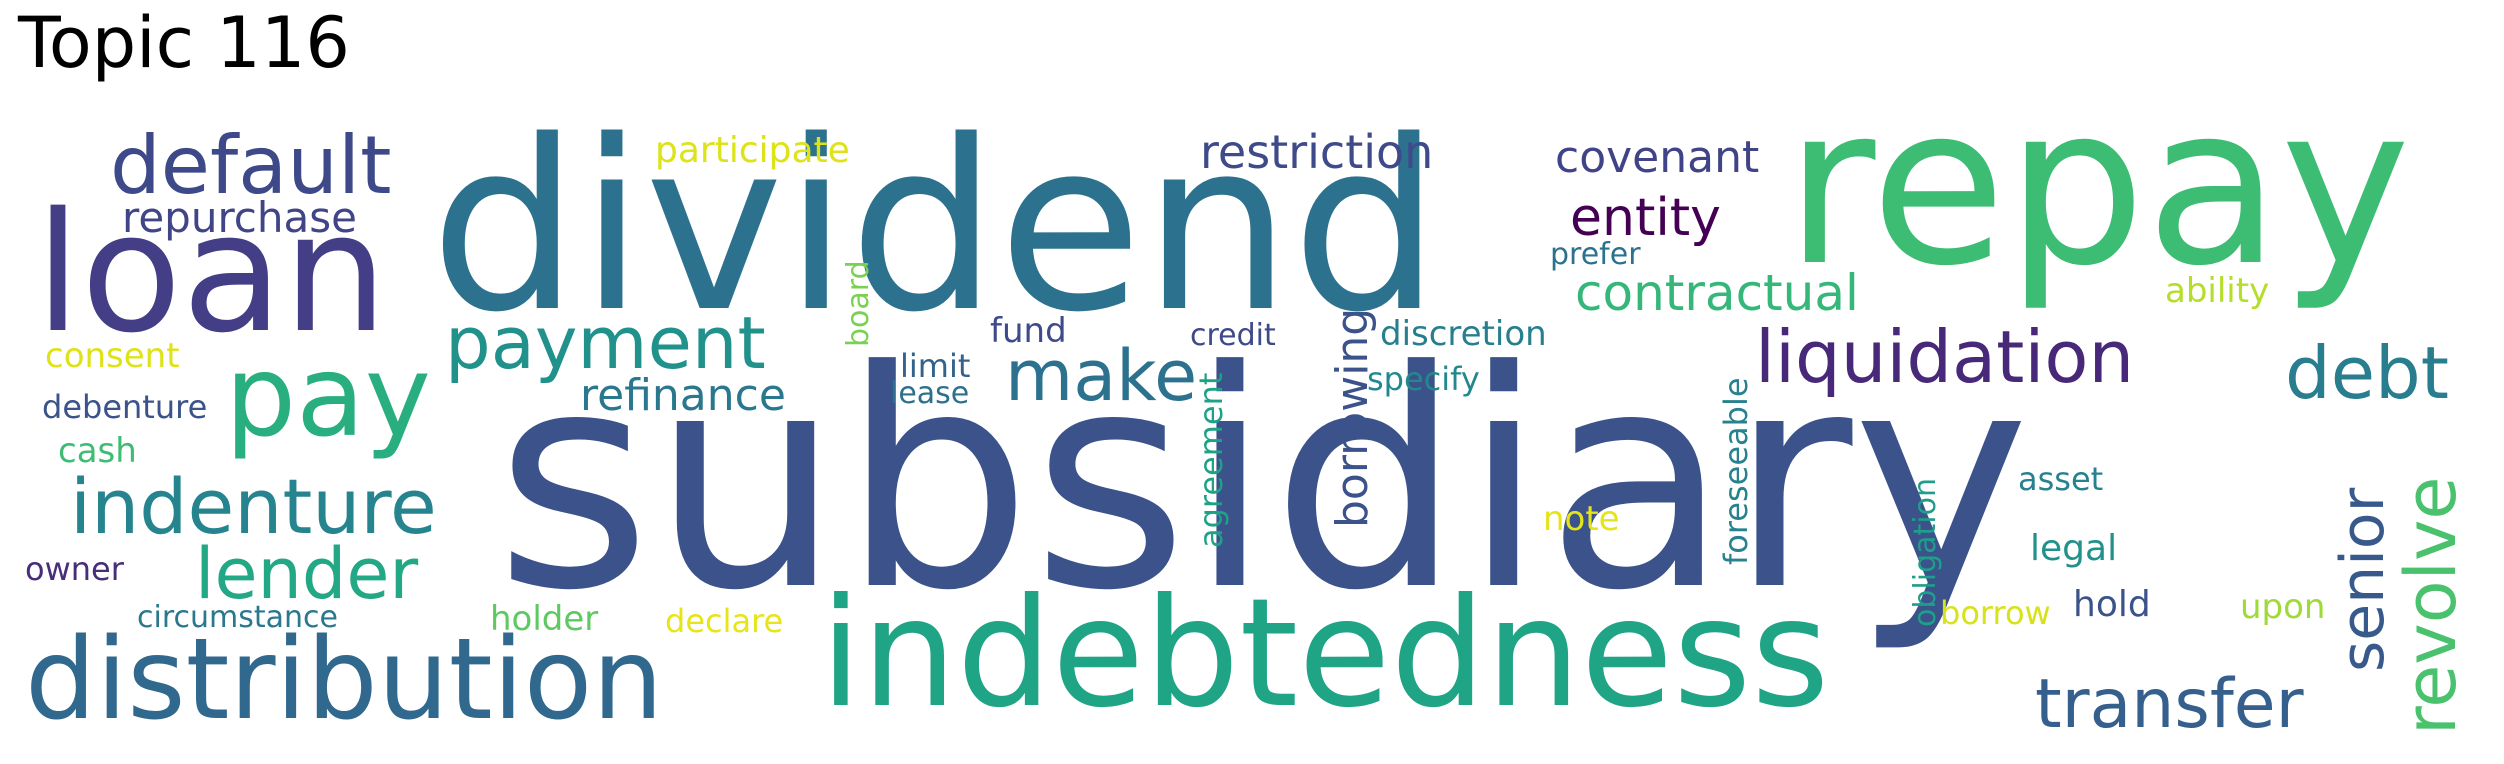 Image resolution: width=2504 pixels, height=764 pixels. Describe the element at coordinates (2098, 186) in the screenshot. I see `word: repay` at that location.